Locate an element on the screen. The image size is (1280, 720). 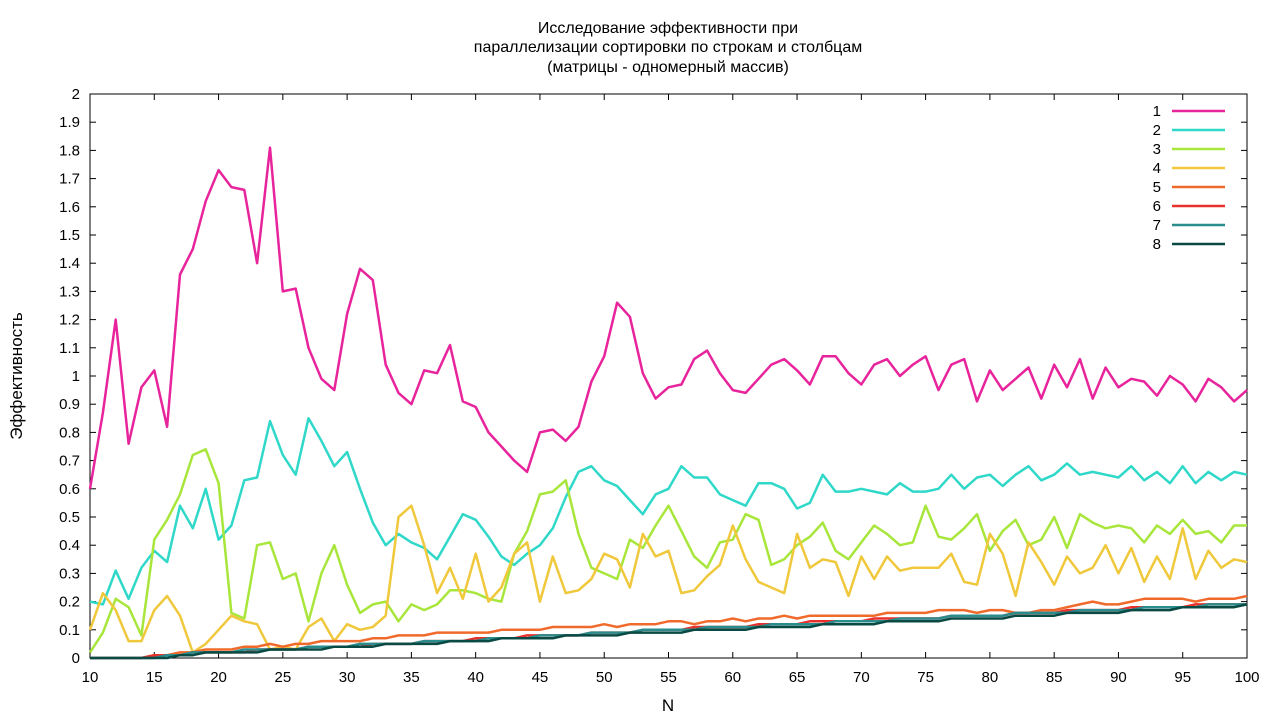
x-tick-label: 60 is located at coordinates (732, 677).